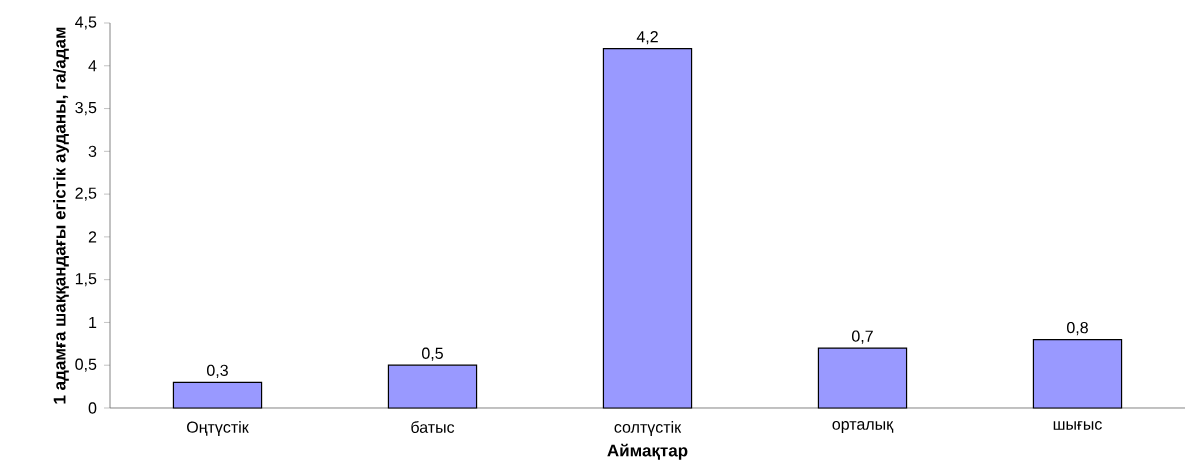  What do you see at coordinates (218, 428) in the screenshot?
I see `x-tick-label: Оңтүстік` at bounding box center [218, 428].